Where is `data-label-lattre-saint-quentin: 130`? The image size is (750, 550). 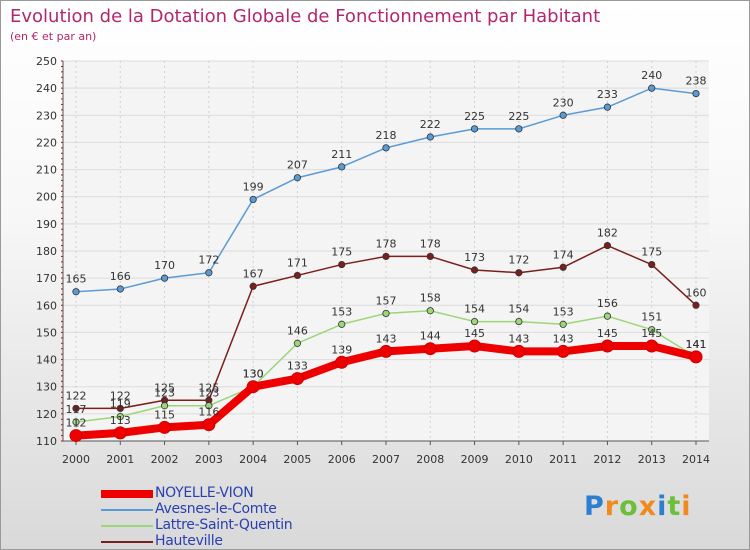 data-label-lattre-saint-quentin: 130 is located at coordinates (253, 374).